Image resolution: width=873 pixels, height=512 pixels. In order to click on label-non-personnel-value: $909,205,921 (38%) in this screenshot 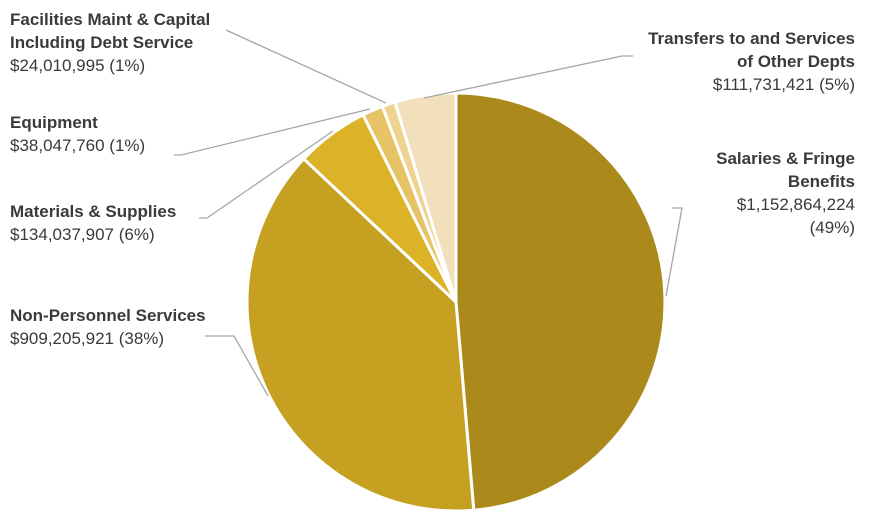, I will do `click(87, 338)`.